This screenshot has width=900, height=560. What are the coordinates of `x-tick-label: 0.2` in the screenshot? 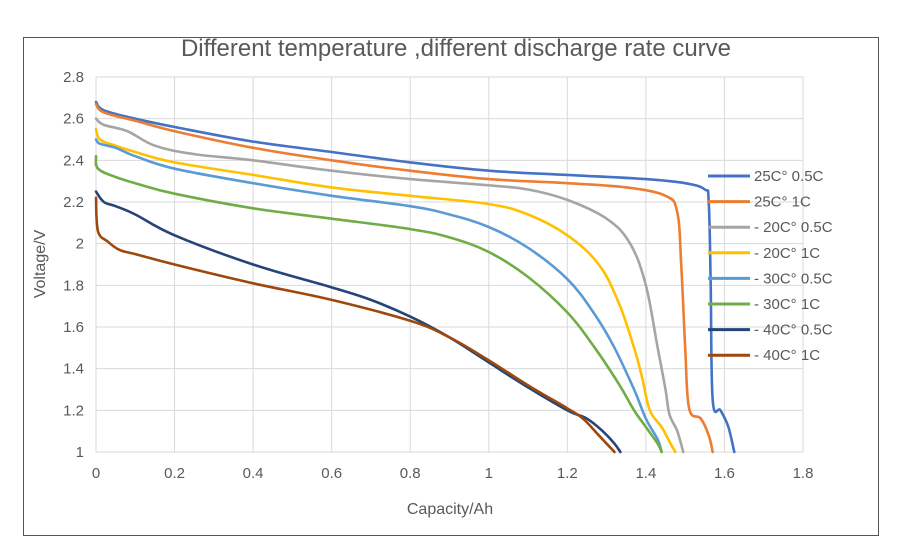 It's located at (174, 473).